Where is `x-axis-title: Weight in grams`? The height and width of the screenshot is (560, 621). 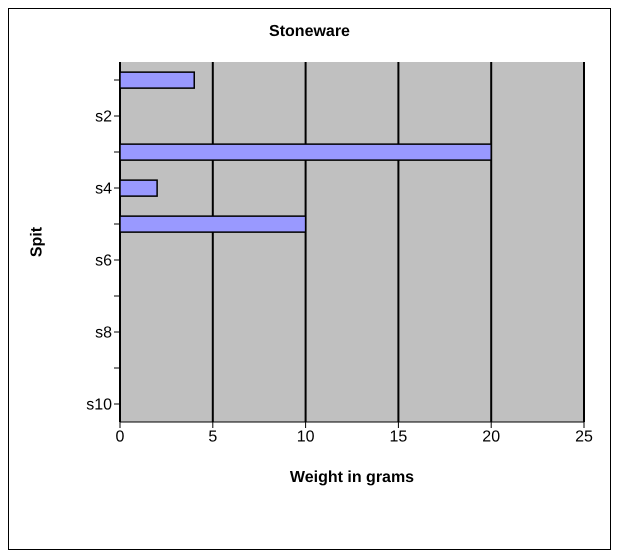 x-axis-title: Weight in grams is located at coordinates (352, 477).